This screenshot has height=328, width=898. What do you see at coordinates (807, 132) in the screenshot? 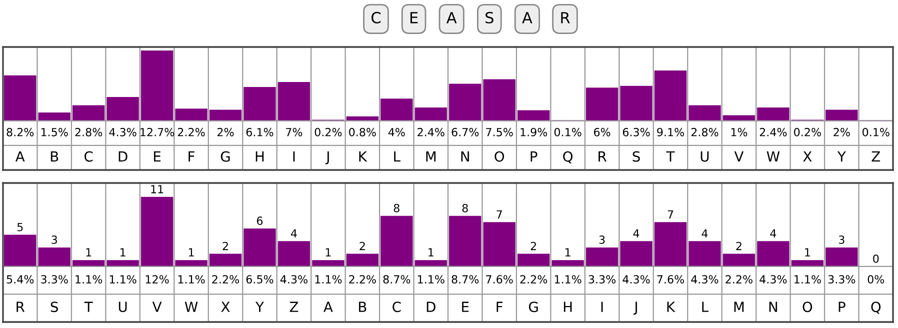
I see `data-label: 0.2%` at bounding box center [807, 132].